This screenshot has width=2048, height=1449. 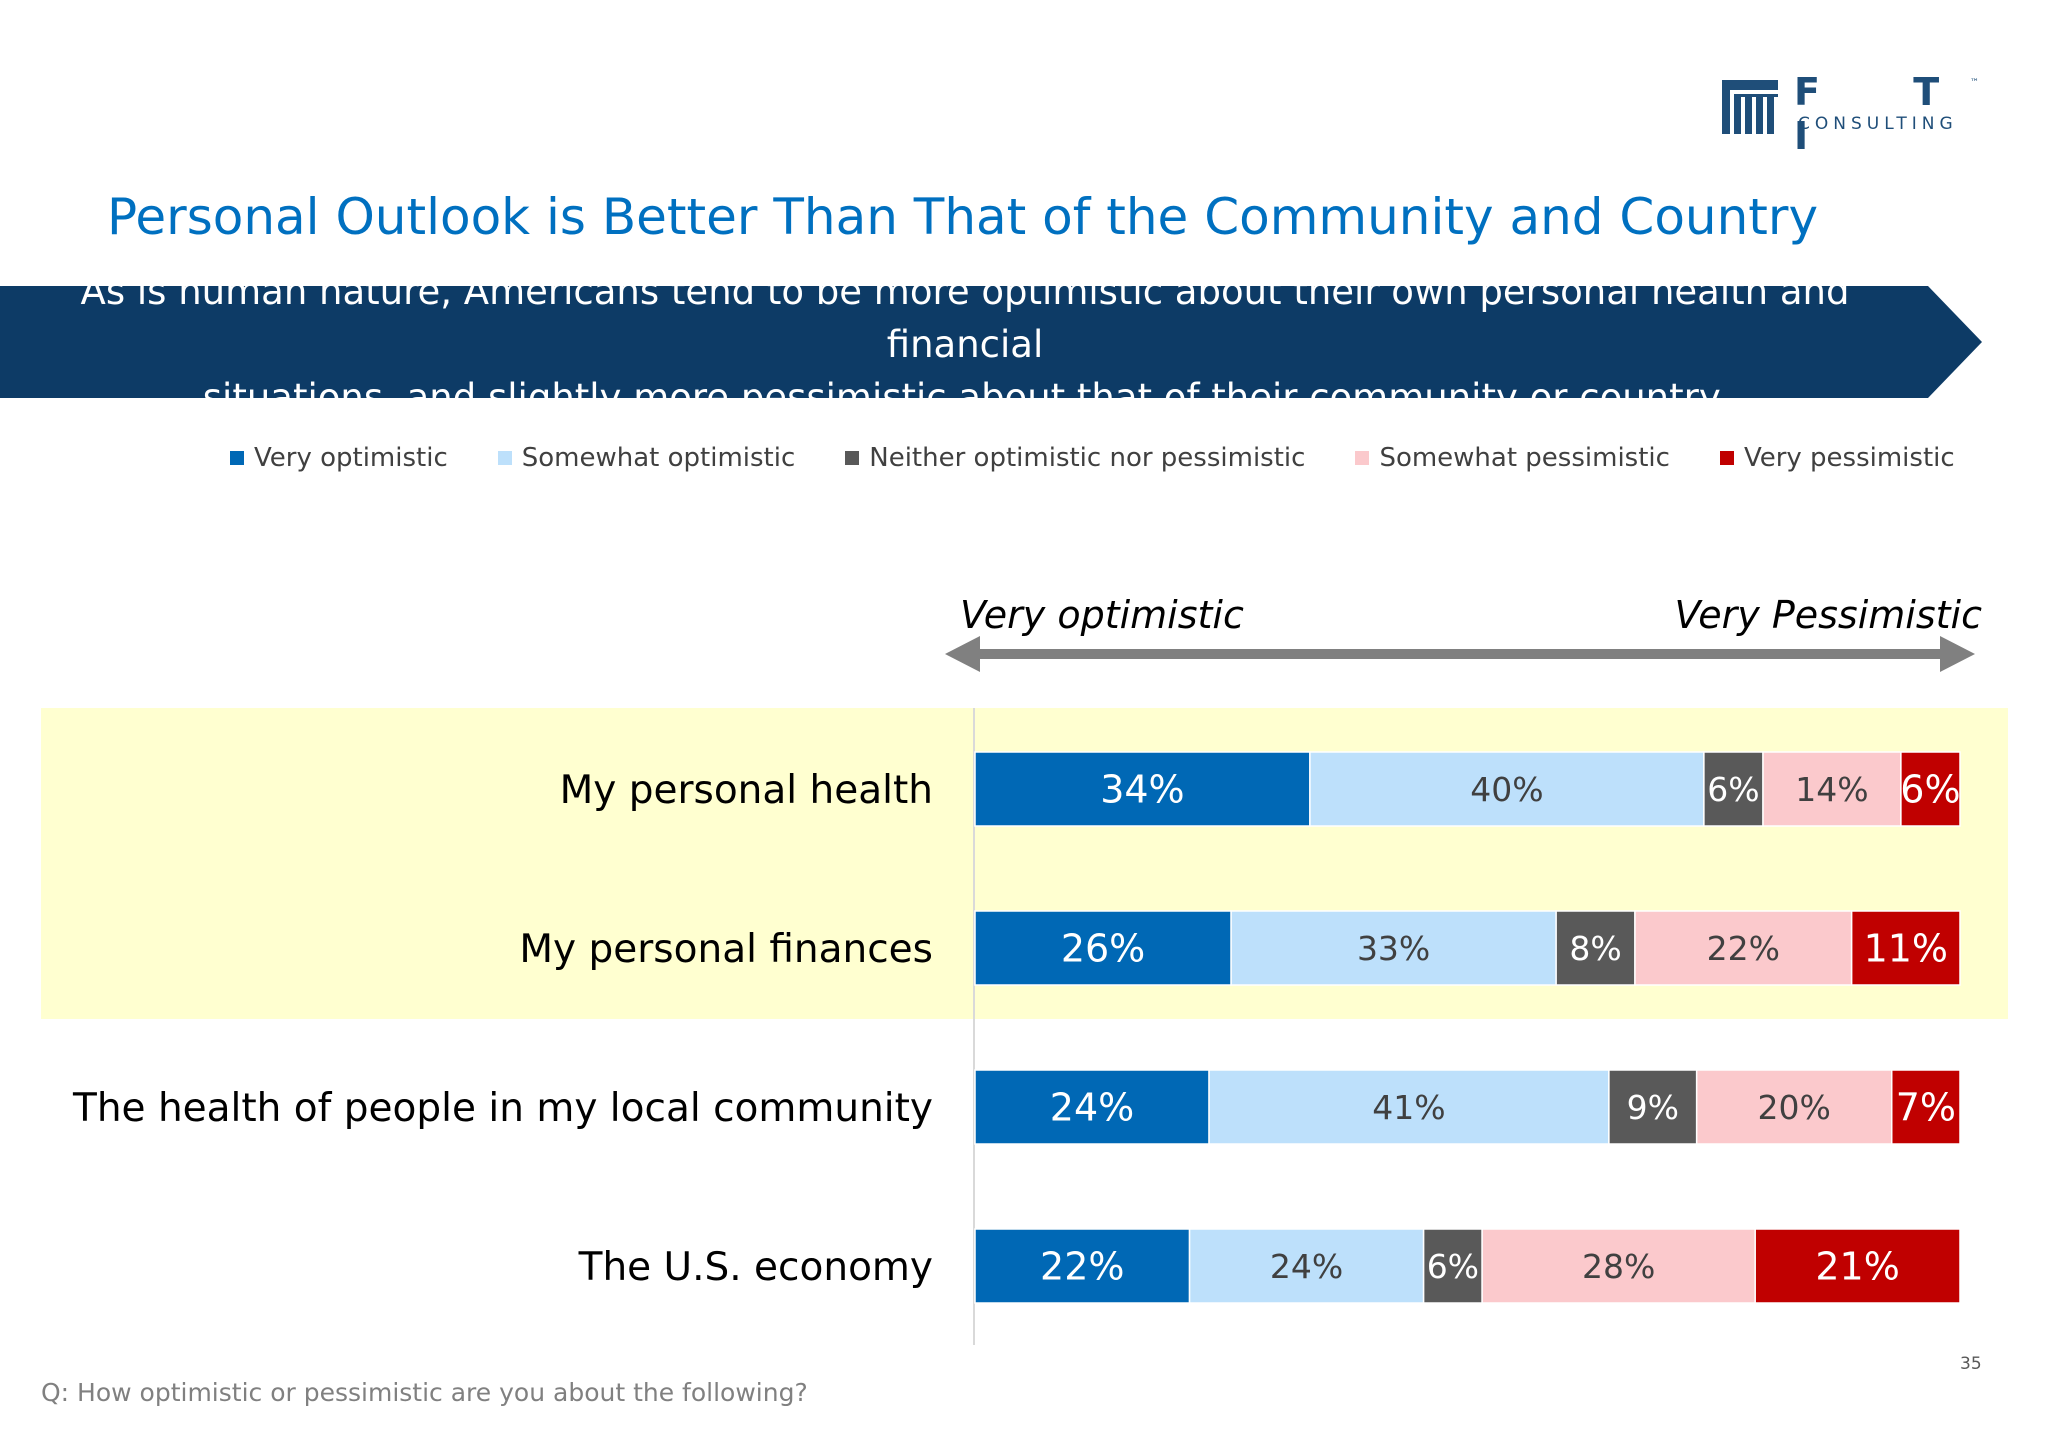 I want to click on logo-trademark: ™, so click(x=1974, y=83).